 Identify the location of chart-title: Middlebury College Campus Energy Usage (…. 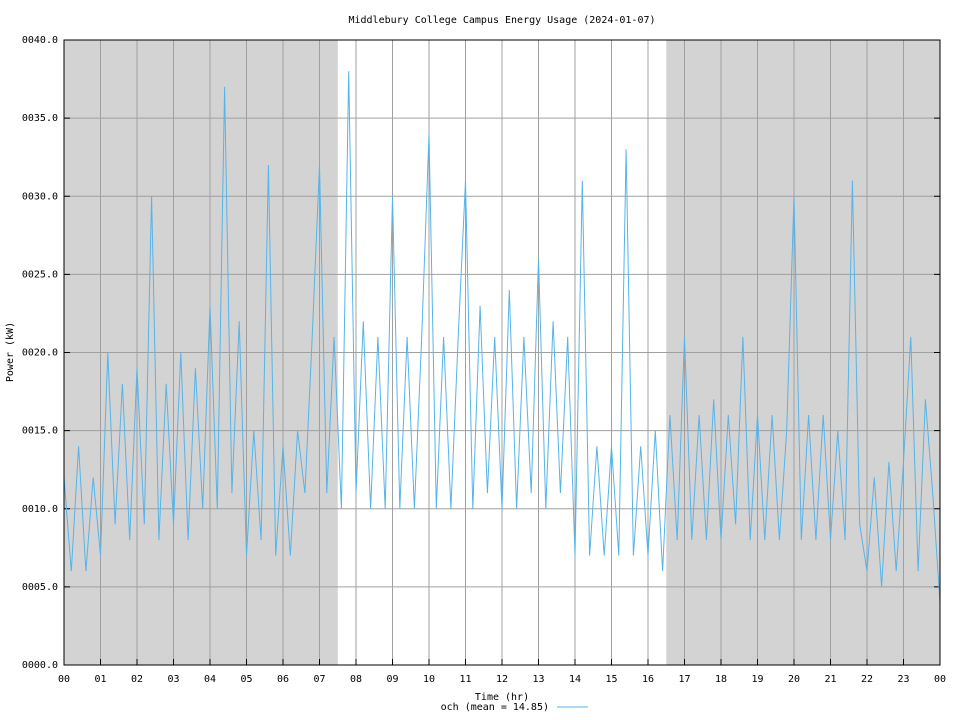
(501, 20).